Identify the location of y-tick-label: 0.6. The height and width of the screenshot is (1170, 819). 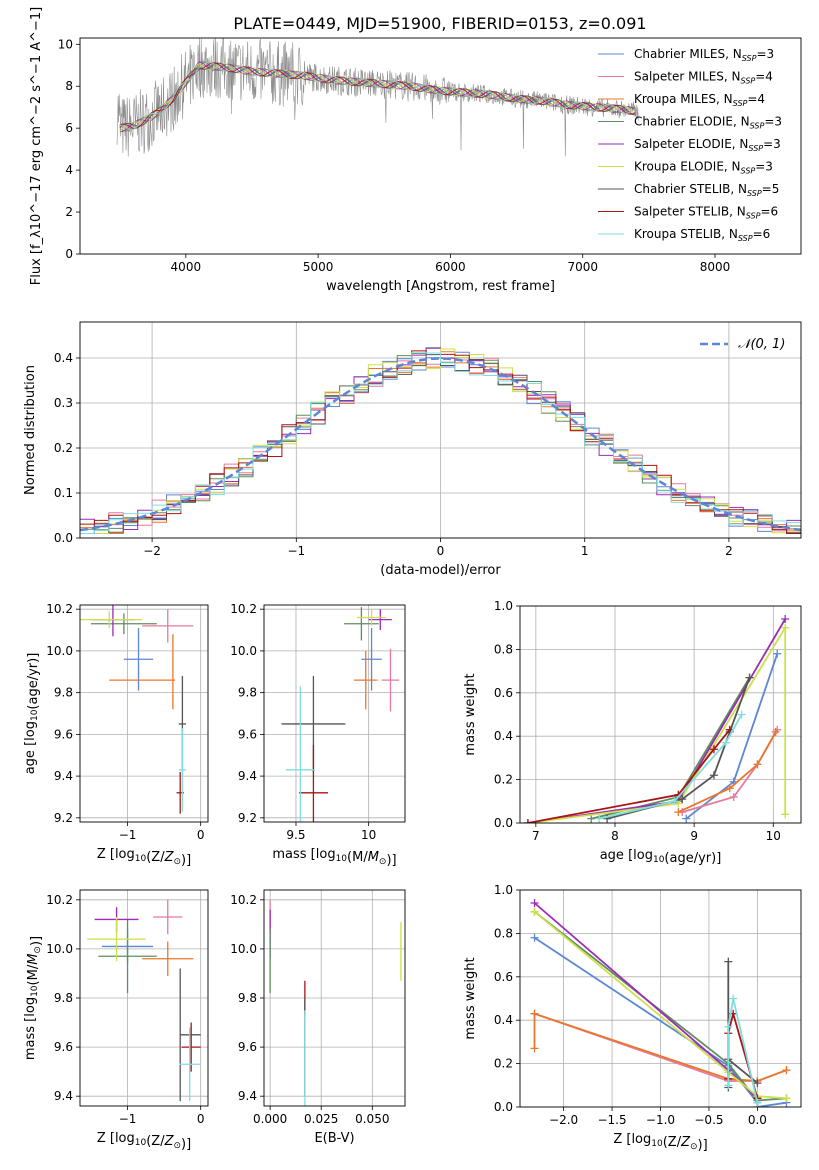
(503, 977).